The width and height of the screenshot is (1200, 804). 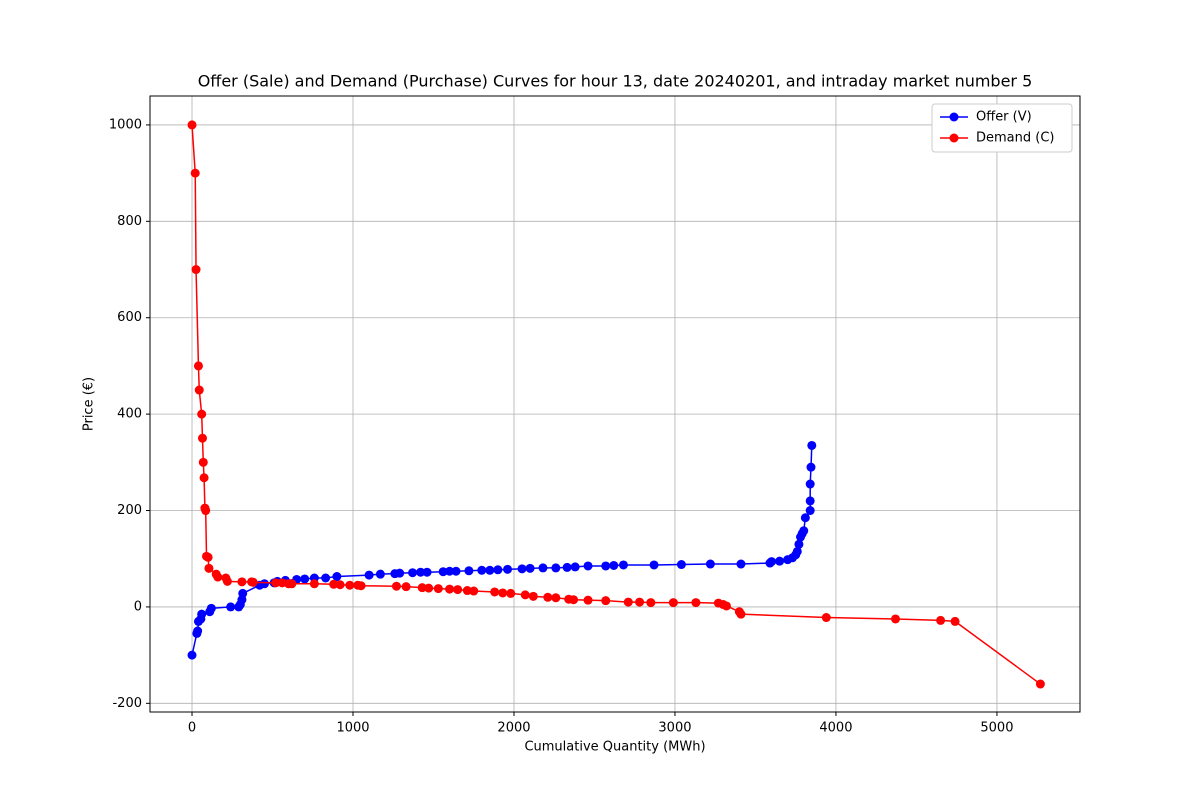 What do you see at coordinates (125, 124) in the screenshot?
I see `y-tick-label: 1000` at bounding box center [125, 124].